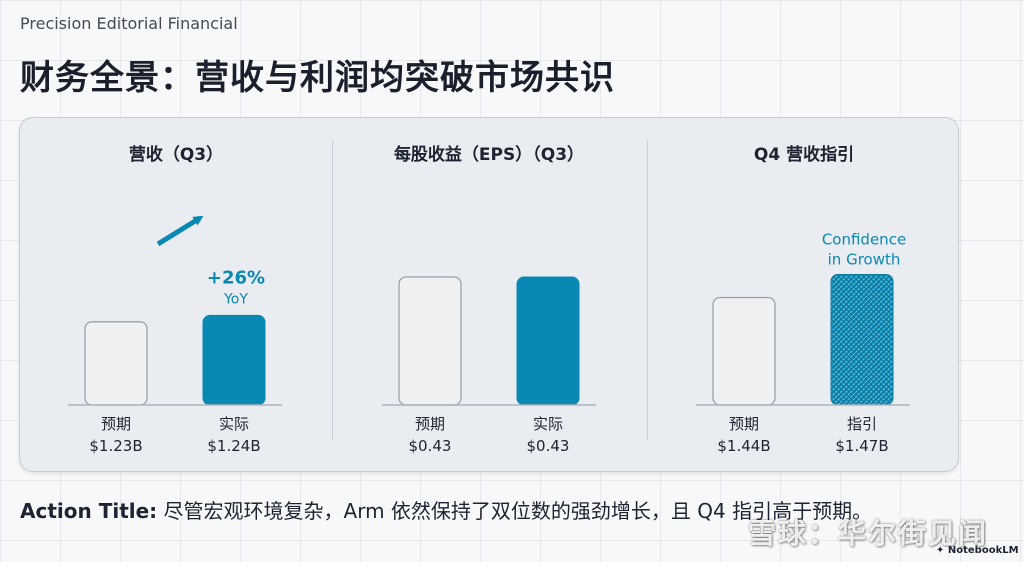  I want to click on chart-title: Q4 营收指引, so click(804, 154).